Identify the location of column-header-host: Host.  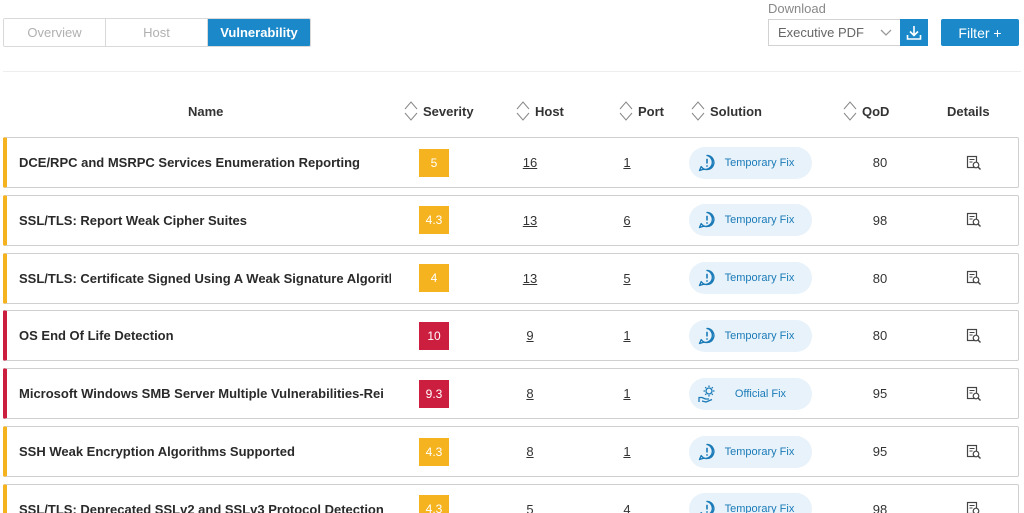
(540, 111).